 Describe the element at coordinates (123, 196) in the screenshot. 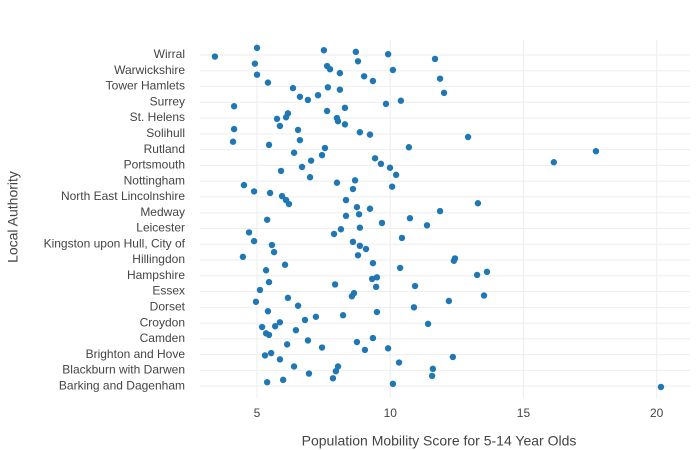

I see `y-tick-label: North East Lincolnshire` at that location.